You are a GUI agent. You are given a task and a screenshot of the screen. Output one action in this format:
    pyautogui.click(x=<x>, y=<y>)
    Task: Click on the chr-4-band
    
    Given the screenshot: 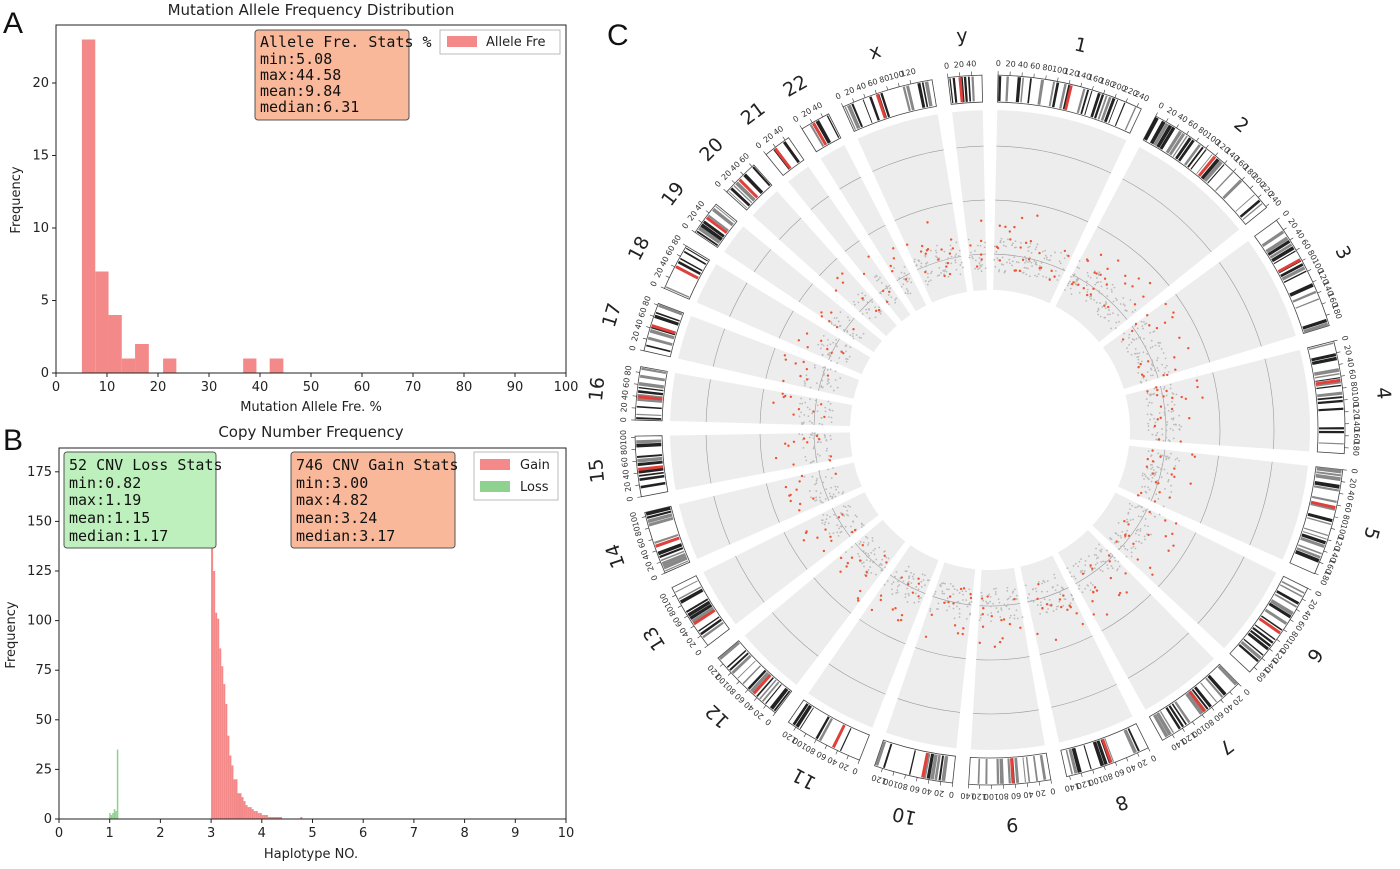 What is the action you would take?
    pyautogui.click(x=1324, y=361)
    